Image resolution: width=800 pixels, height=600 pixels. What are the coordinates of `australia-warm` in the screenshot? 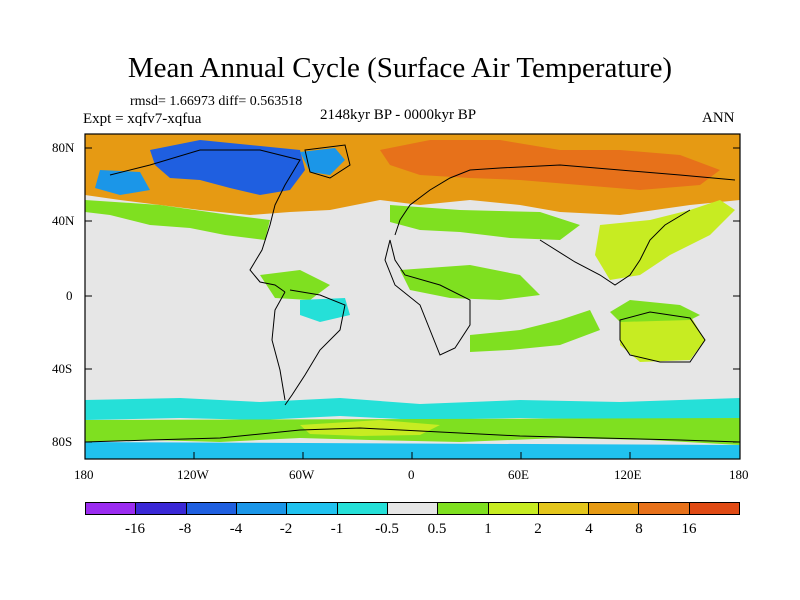 It's located at (662, 338).